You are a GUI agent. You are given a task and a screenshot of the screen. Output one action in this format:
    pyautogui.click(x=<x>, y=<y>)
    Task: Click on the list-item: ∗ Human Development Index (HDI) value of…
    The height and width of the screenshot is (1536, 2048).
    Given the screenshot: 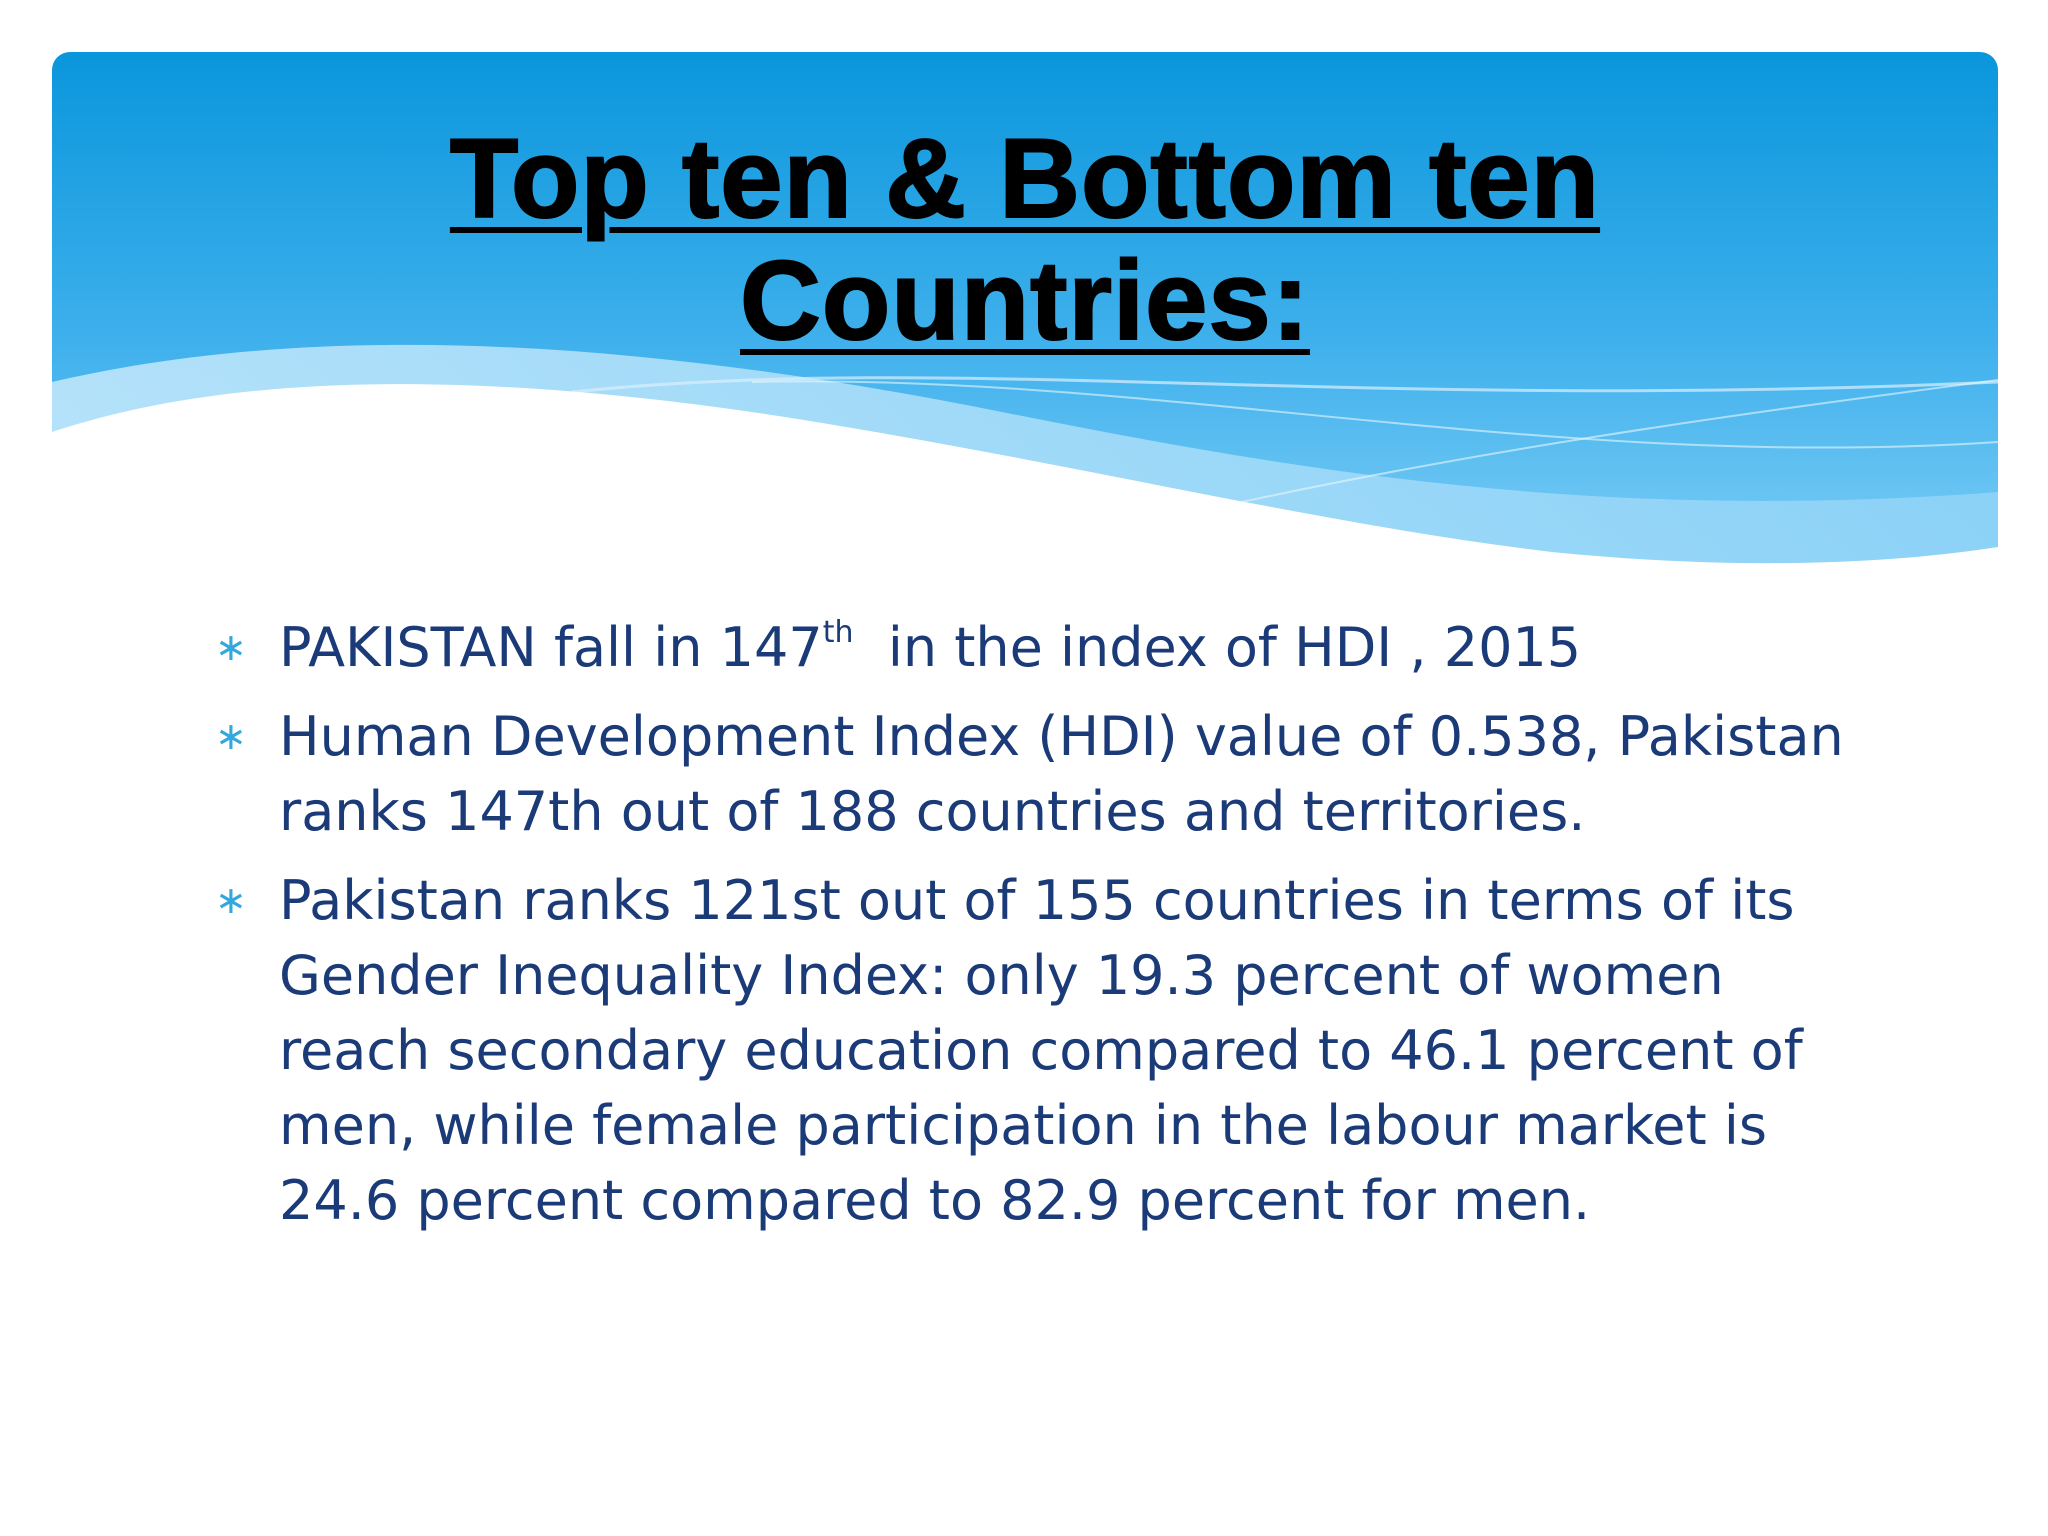 What is the action you would take?
    pyautogui.click(x=1035, y=774)
    